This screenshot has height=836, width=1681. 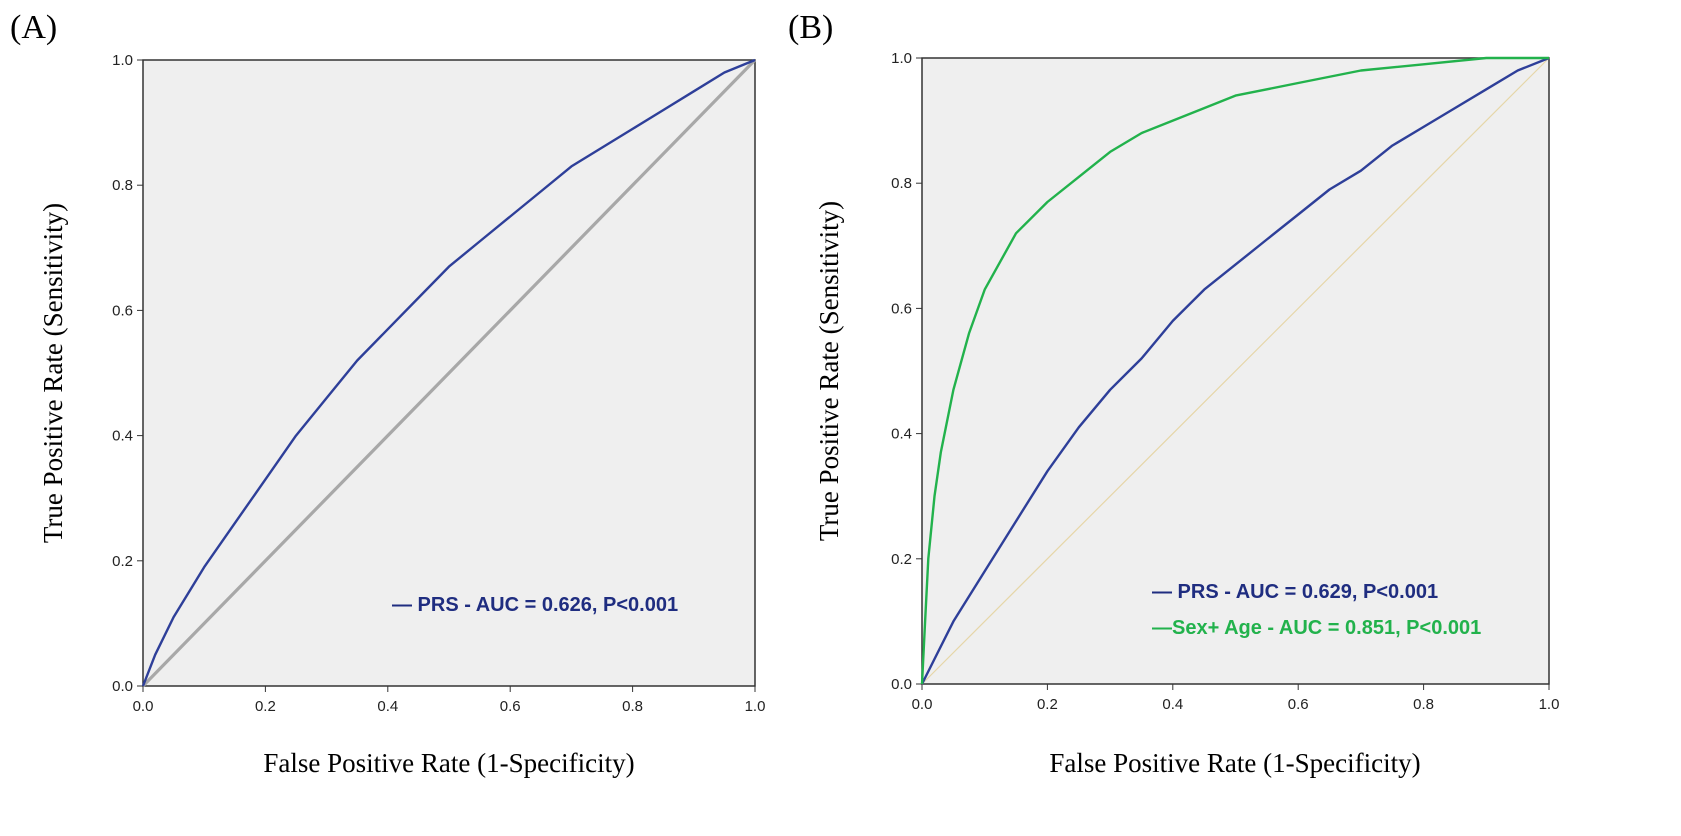 I want to click on panel-a-y-tick-label: 0.8, so click(x=122, y=185).